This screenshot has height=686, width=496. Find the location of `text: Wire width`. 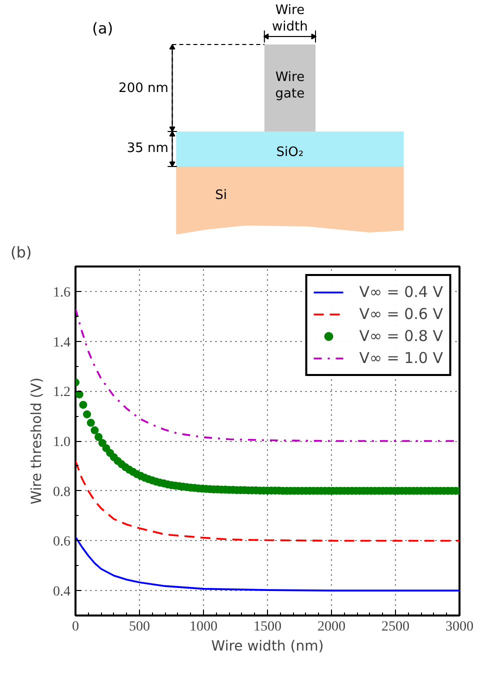

text: Wire width is located at coordinates (290, 18).